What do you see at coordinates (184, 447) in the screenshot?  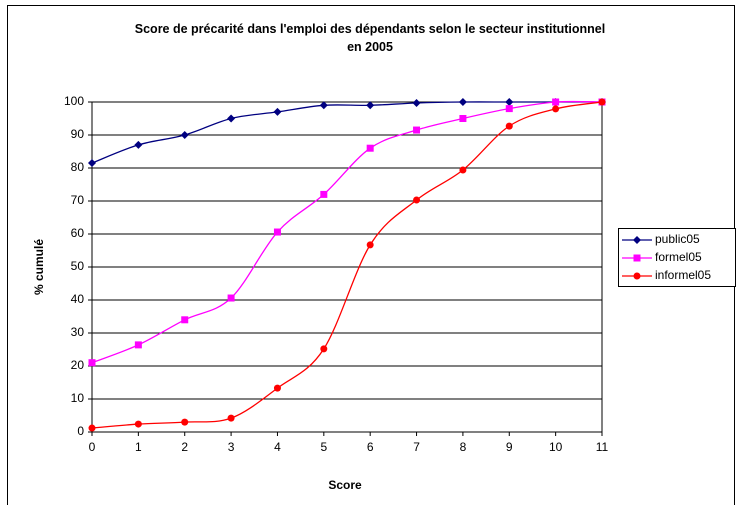 I see `x-tick-label: 2` at bounding box center [184, 447].